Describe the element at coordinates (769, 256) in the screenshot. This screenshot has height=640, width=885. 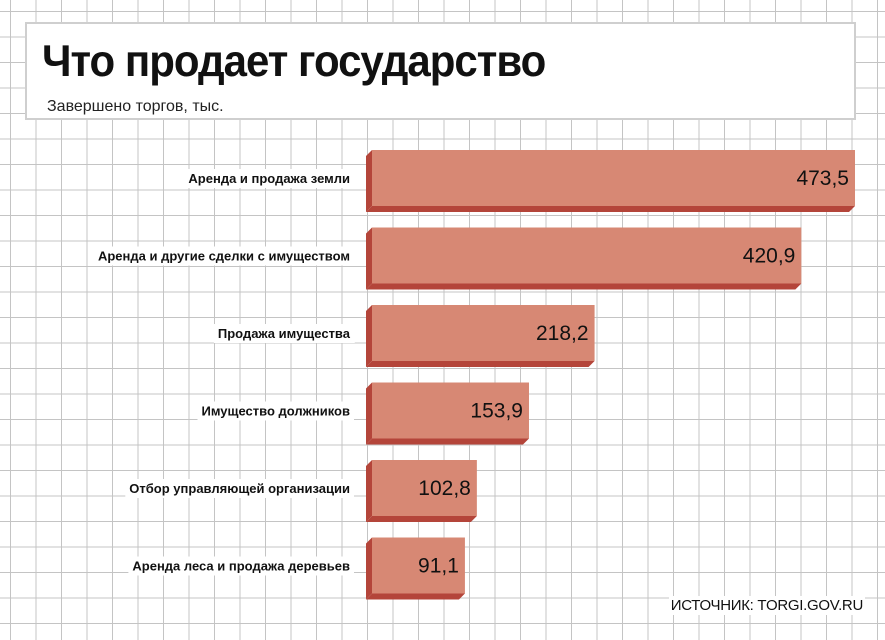
I see `bar-value-label: 420,9` at that location.